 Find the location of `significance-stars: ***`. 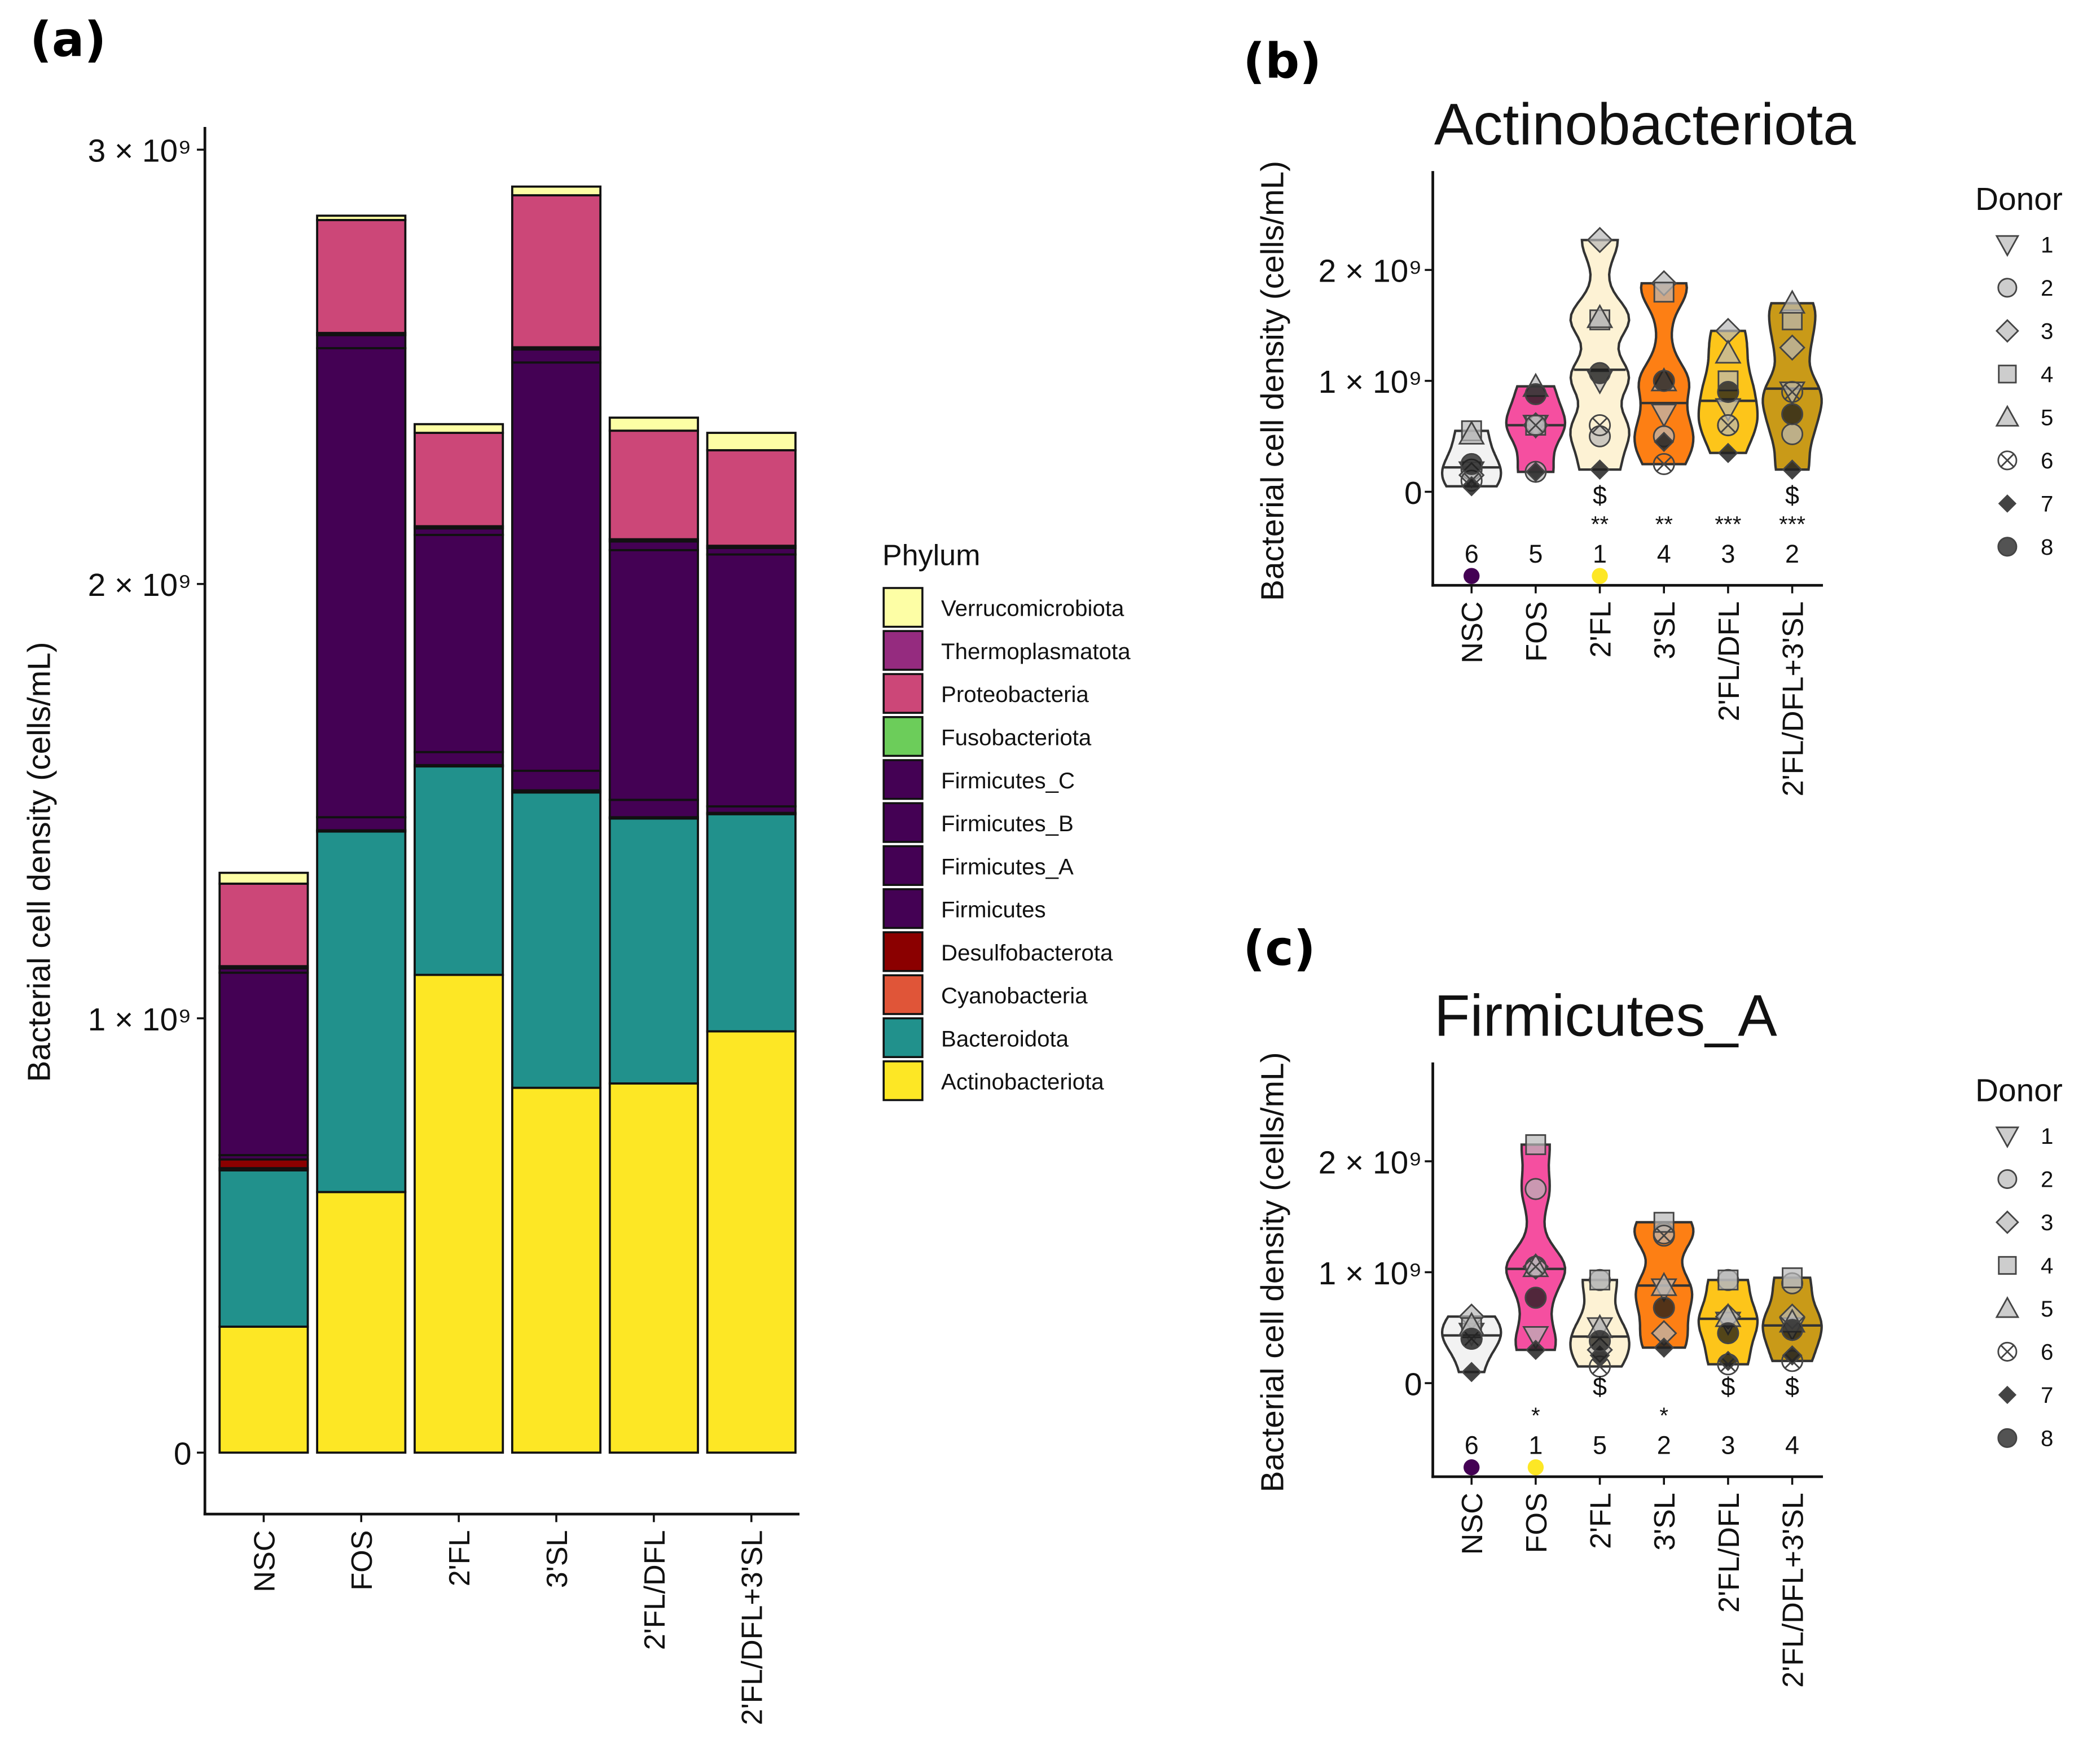

significance-stars: *** is located at coordinates (1792, 524).